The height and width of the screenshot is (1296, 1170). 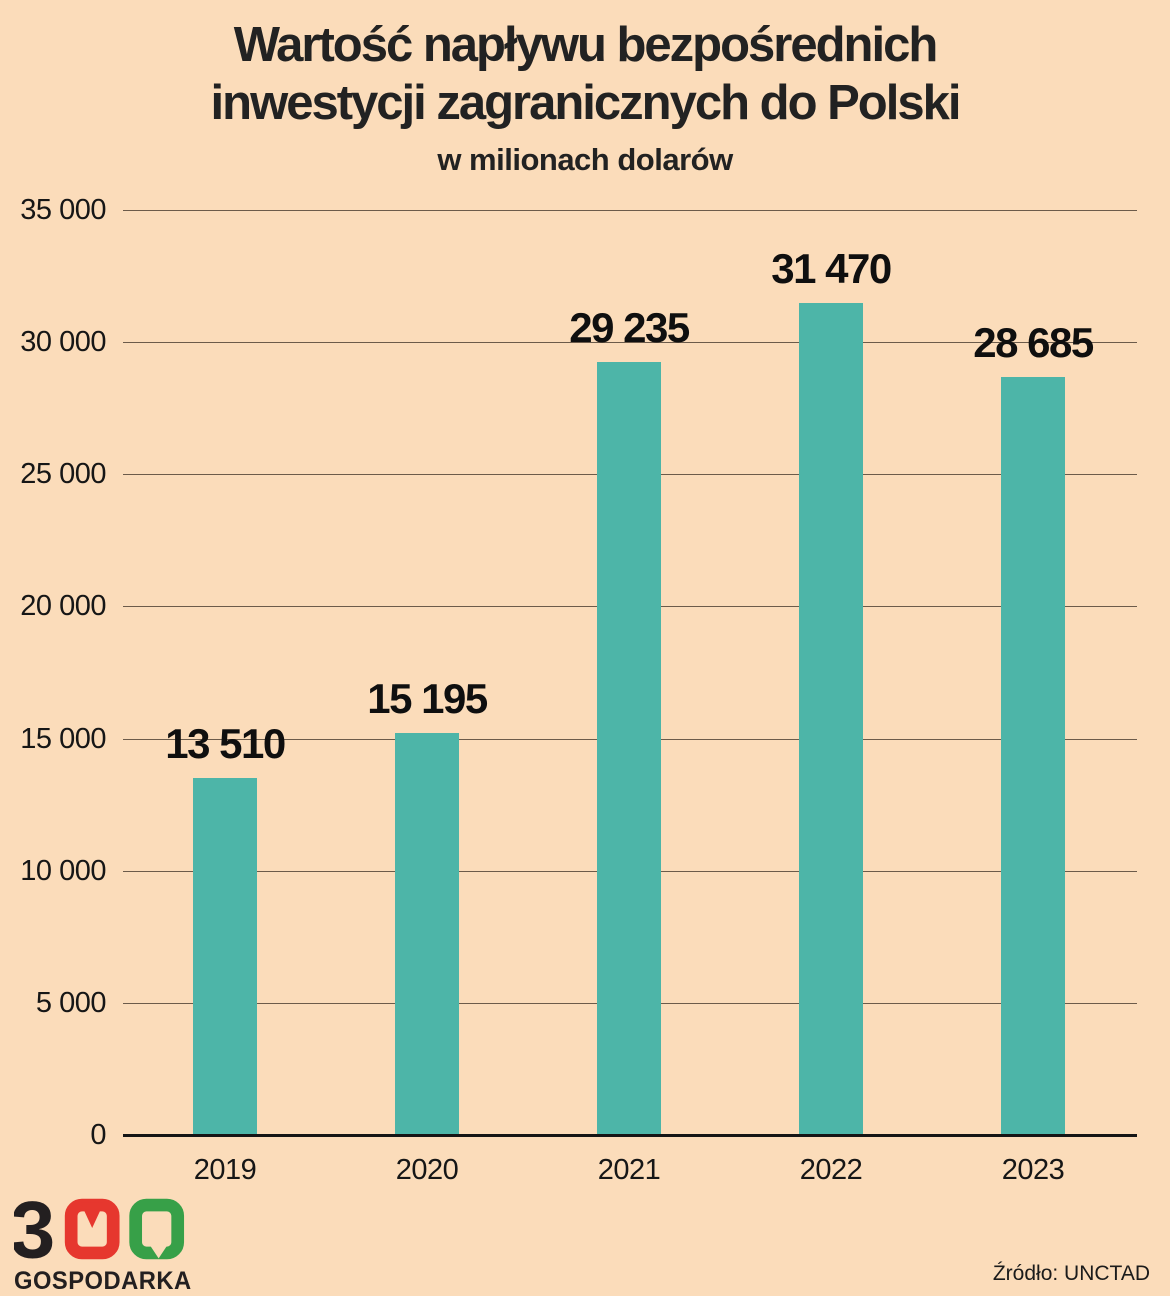 What do you see at coordinates (63, 474) in the screenshot?
I see `y-tick-label-25000: 25 000` at bounding box center [63, 474].